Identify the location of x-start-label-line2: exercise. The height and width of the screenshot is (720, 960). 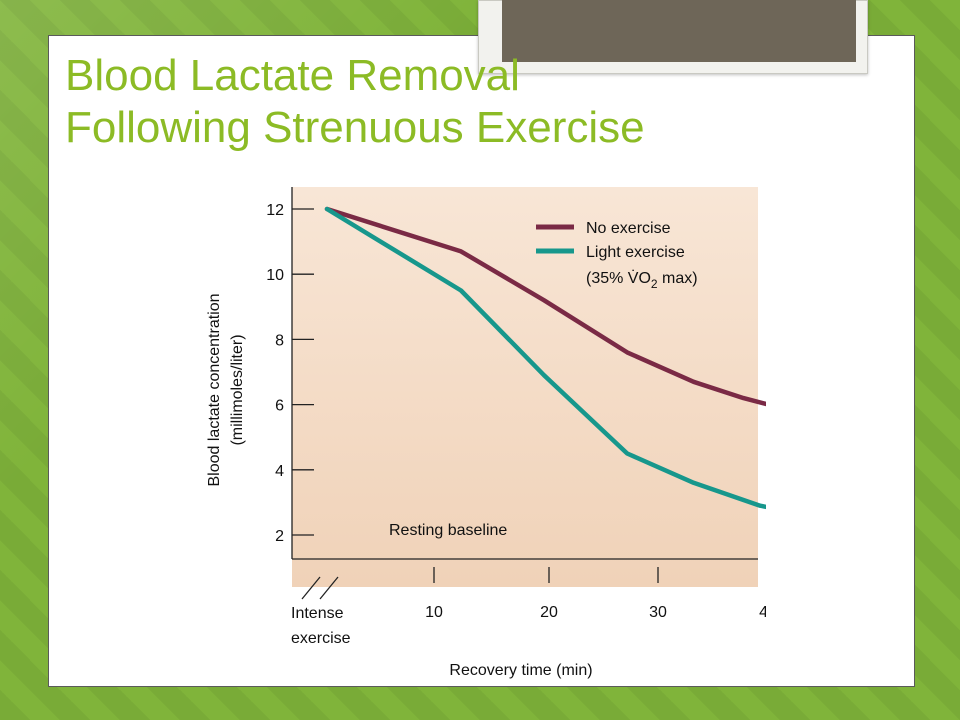
(321, 638).